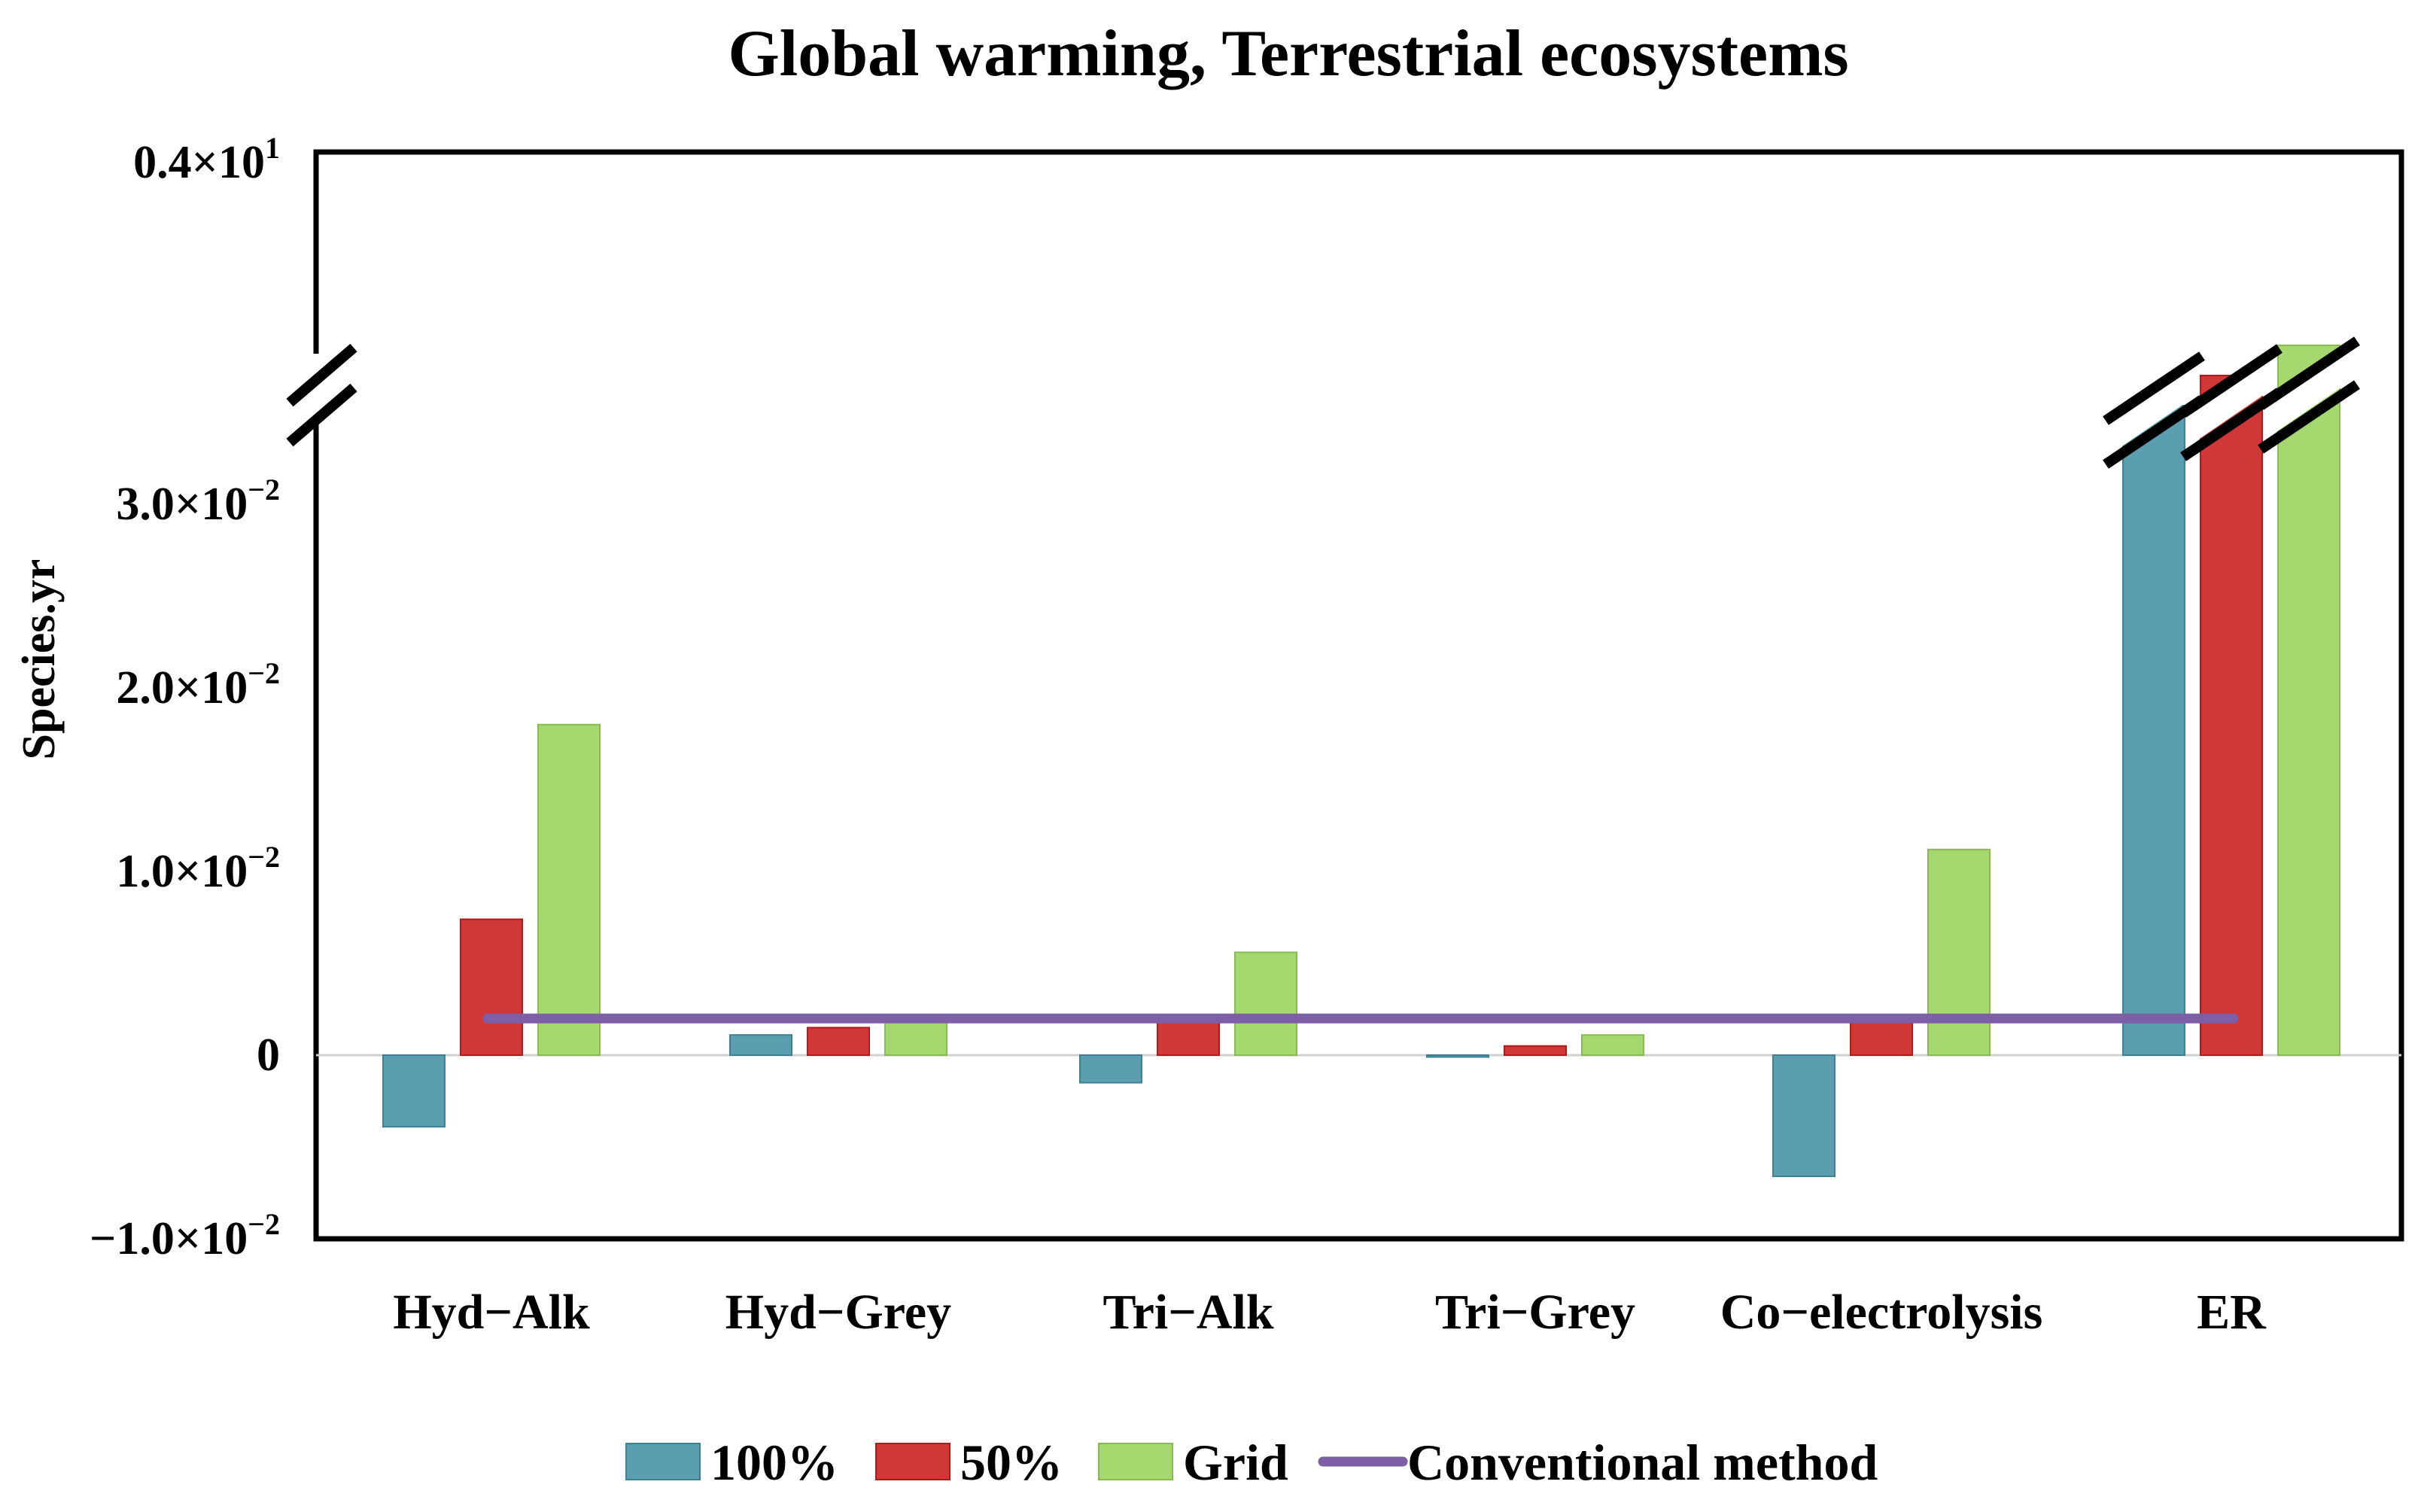  Describe the element at coordinates (39, 659) in the screenshot. I see `y-axis-label: Species.yr` at that location.